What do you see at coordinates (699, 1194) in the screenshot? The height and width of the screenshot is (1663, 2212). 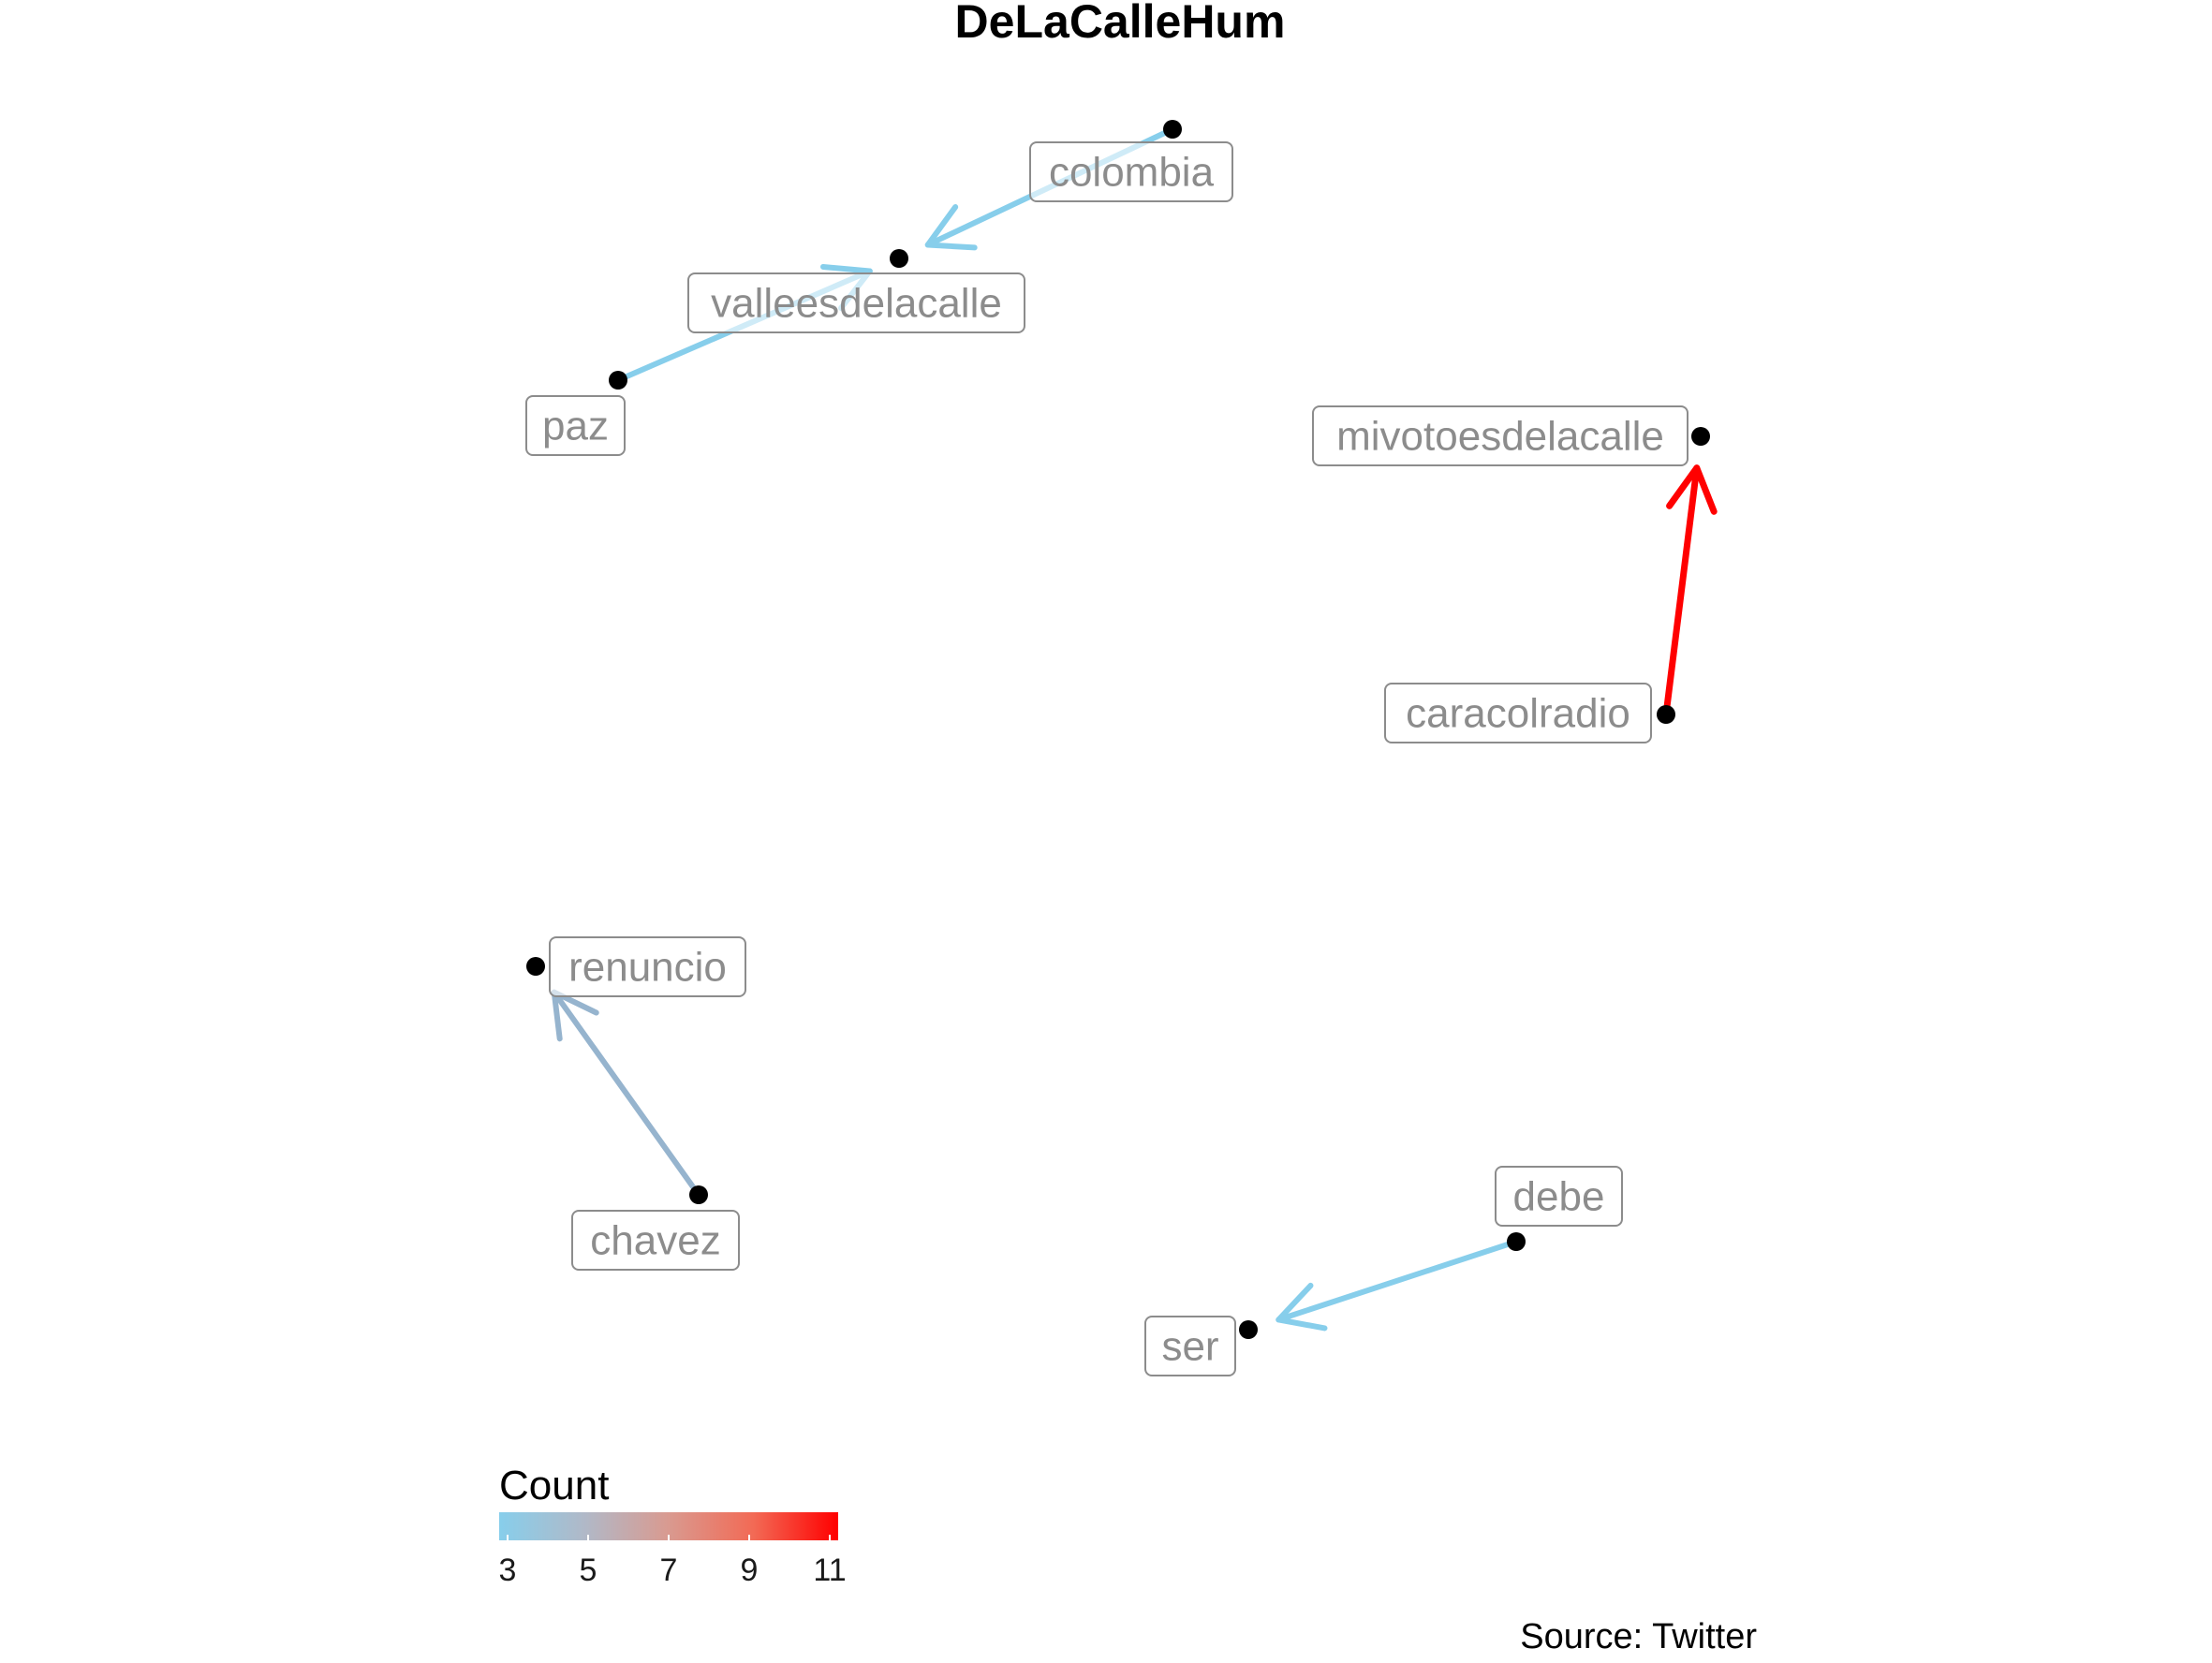 I see `node-chavez-point` at bounding box center [699, 1194].